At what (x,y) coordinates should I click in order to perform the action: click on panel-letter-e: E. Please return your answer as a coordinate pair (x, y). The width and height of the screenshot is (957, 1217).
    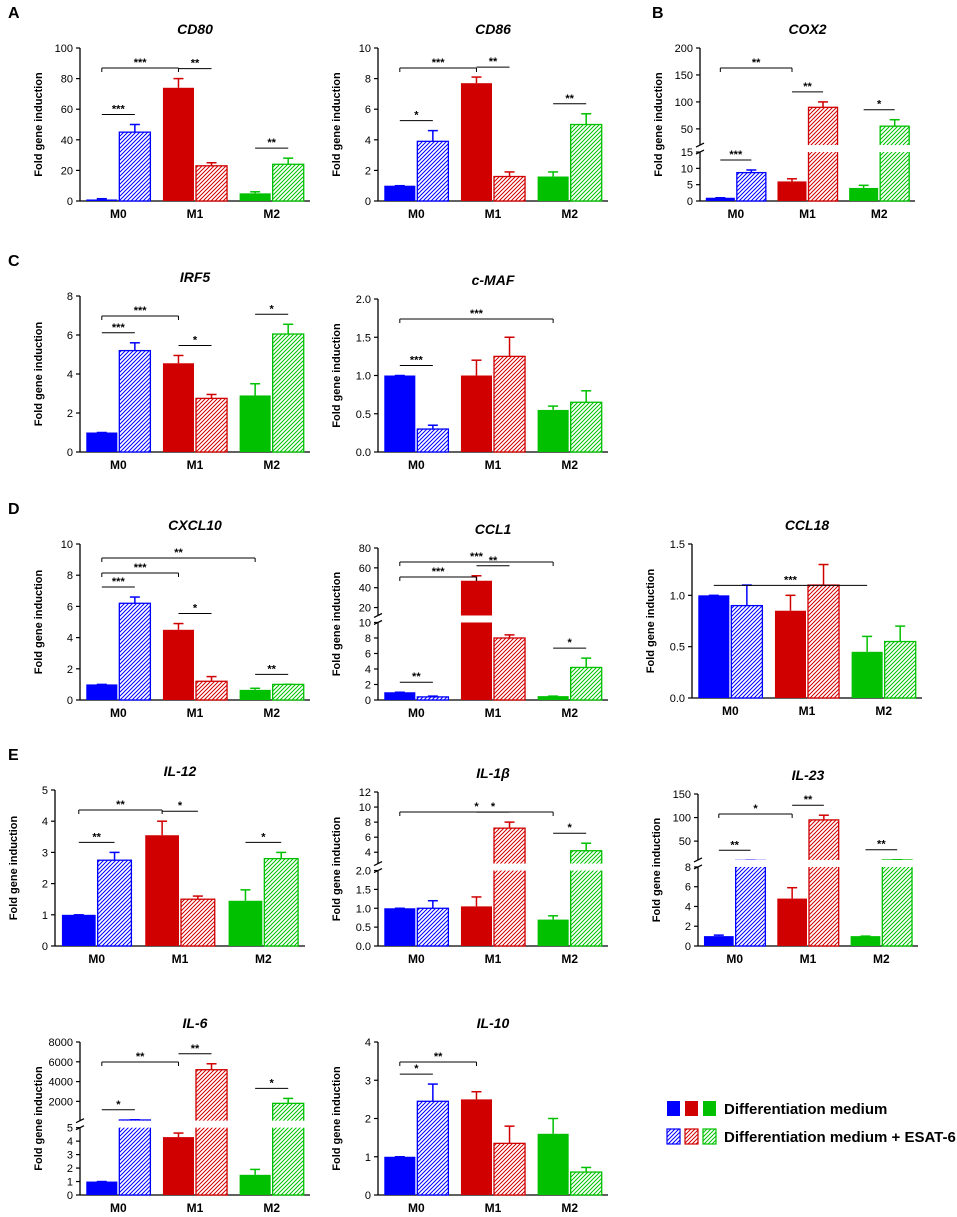
    Looking at the image, I should click on (13, 755).